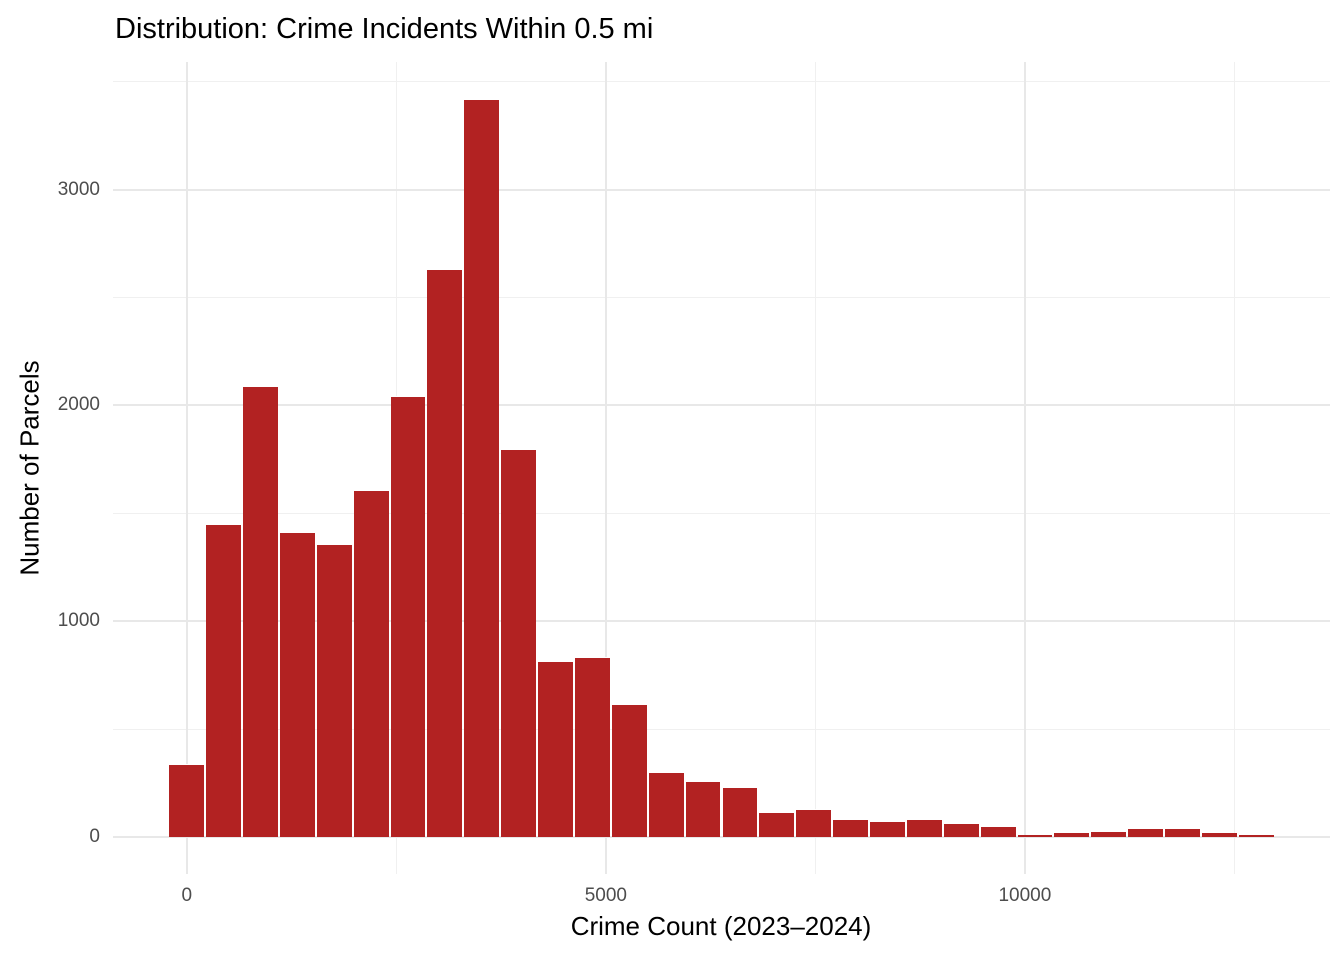  I want to click on x-tick-label: 5000, so click(605, 895).